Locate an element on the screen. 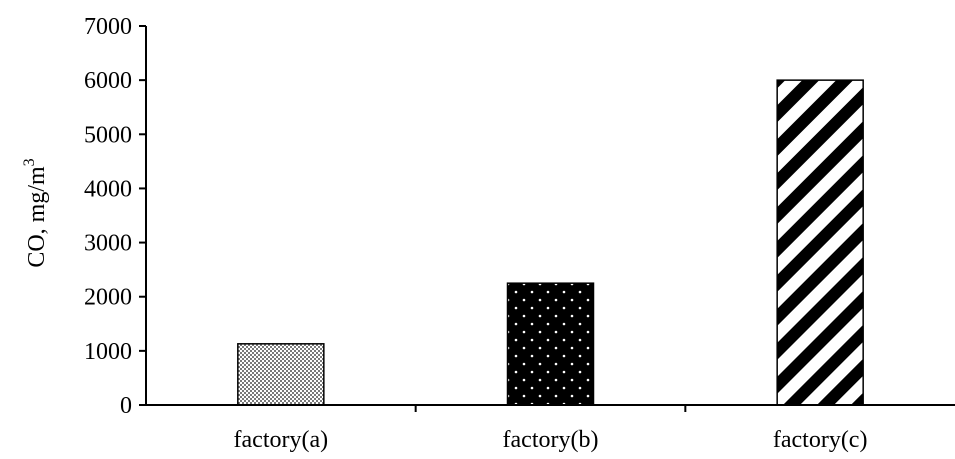 The width and height of the screenshot is (955, 459). x-category-label: factory(c) is located at coordinates (820, 440).